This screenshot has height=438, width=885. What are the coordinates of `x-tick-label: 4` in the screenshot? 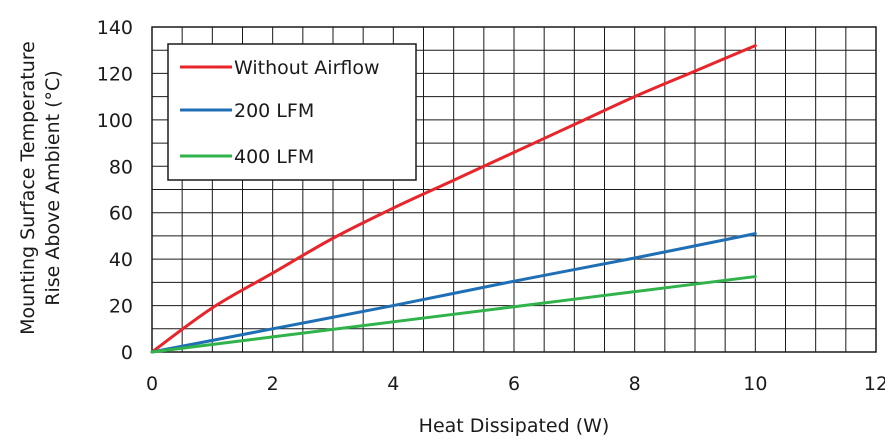 It's located at (393, 384).